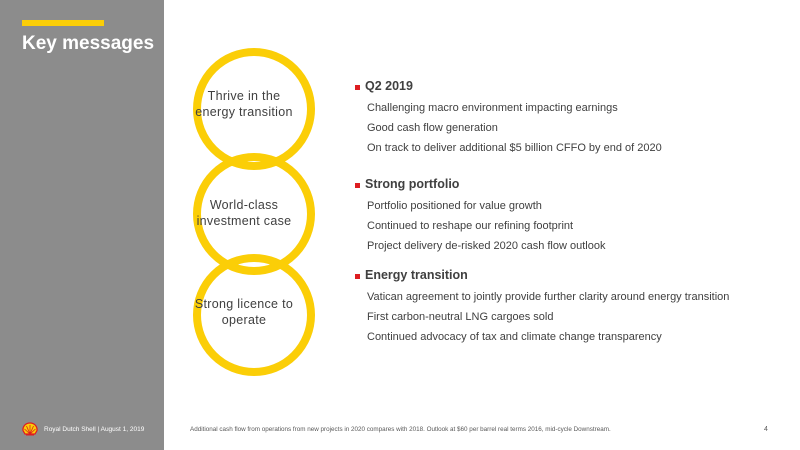 This screenshot has height=450, width=800. Describe the element at coordinates (432, 128) in the screenshot. I see `list-item: Good cash flow generation` at that location.